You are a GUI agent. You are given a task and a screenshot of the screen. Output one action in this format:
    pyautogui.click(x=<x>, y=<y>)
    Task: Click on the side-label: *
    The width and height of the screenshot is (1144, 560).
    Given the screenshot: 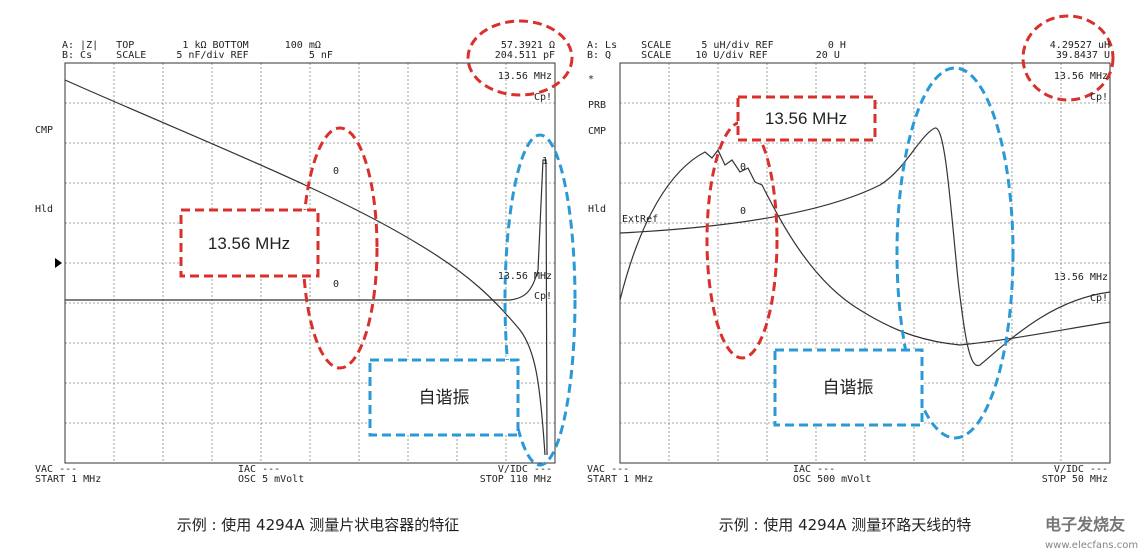 What is the action you would take?
    pyautogui.click(x=591, y=79)
    